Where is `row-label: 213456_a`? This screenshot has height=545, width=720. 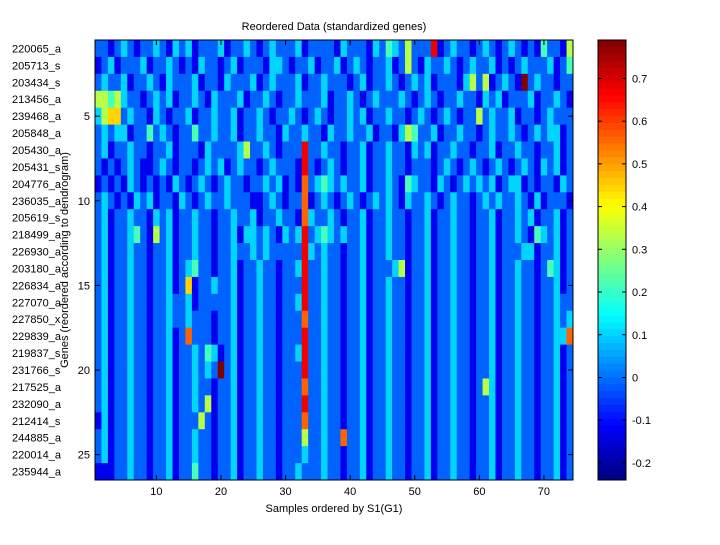
row-label: 213456_a is located at coordinates (37, 100).